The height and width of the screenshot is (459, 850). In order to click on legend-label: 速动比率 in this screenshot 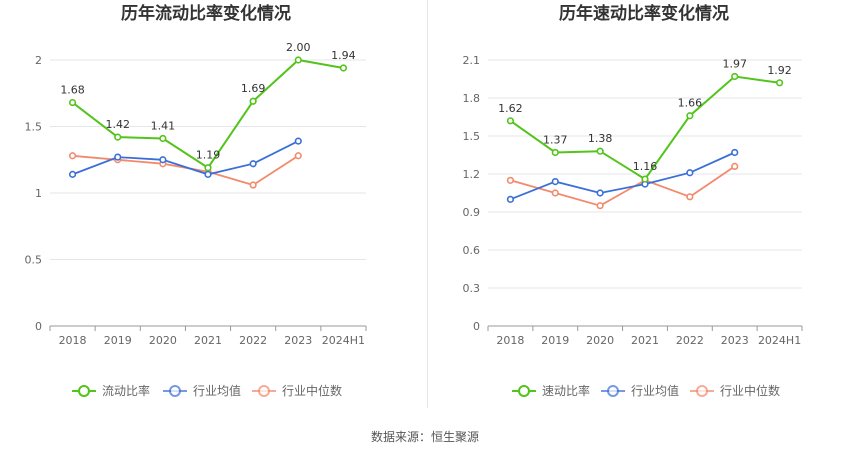, I will do `click(566, 390)`.